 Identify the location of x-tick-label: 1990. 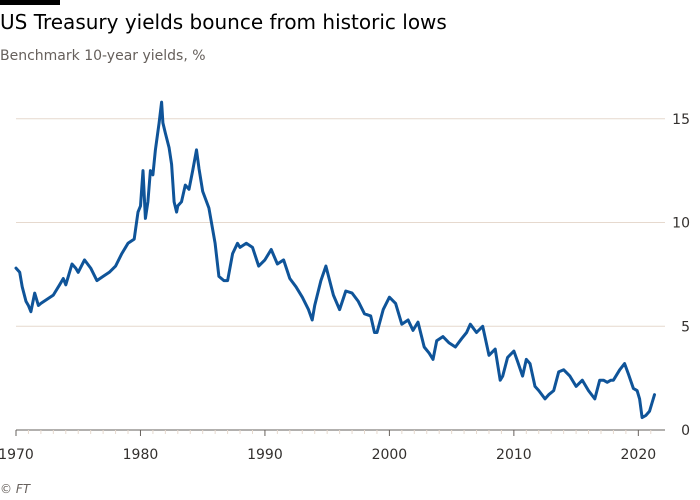
(265, 455).